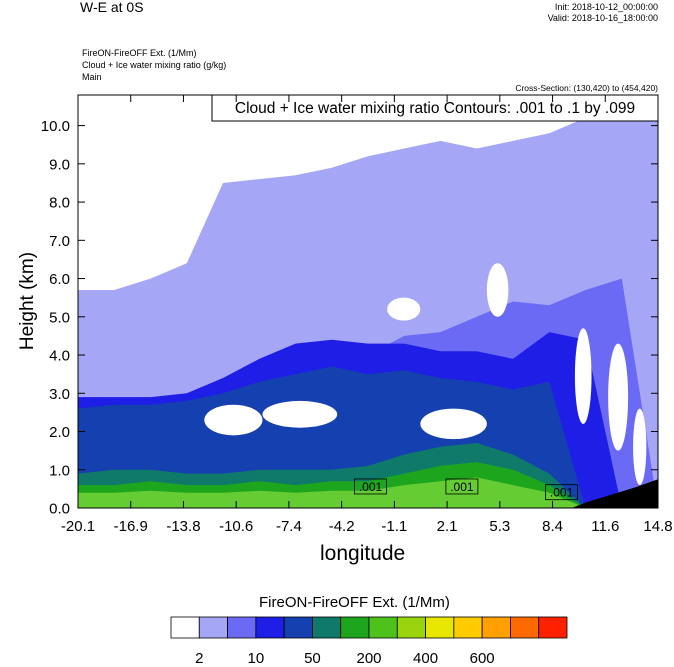 Image resolution: width=674 pixels, height=667 pixels. What do you see at coordinates (394, 526) in the screenshot?
I see `x-tick-label-6: -1.1` at bounding box center [394, 526].